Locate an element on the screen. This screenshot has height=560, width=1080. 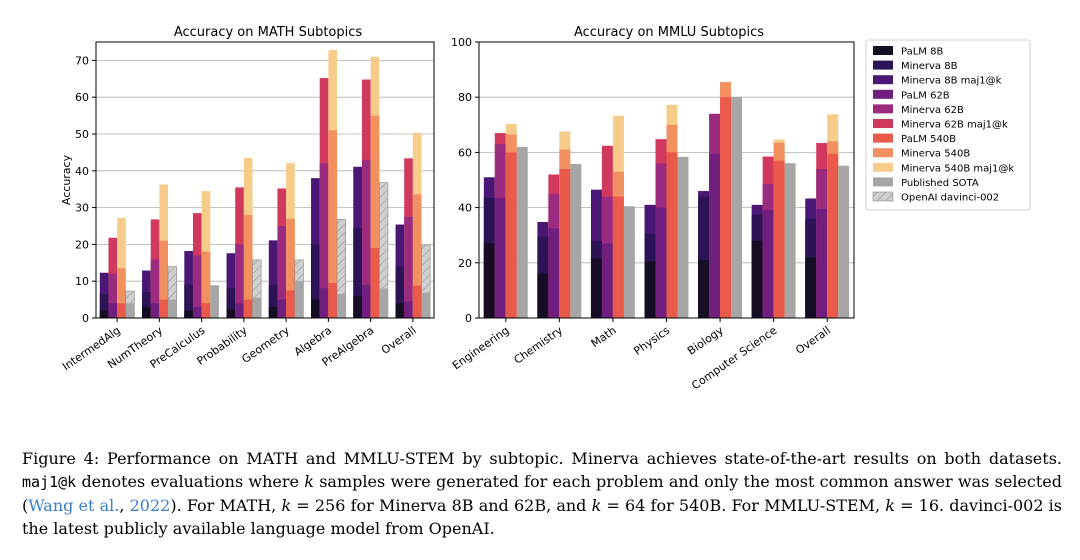
mmlu-y-ticks: 0 20 40 60 80 100 is located at coordinates (465, 180).